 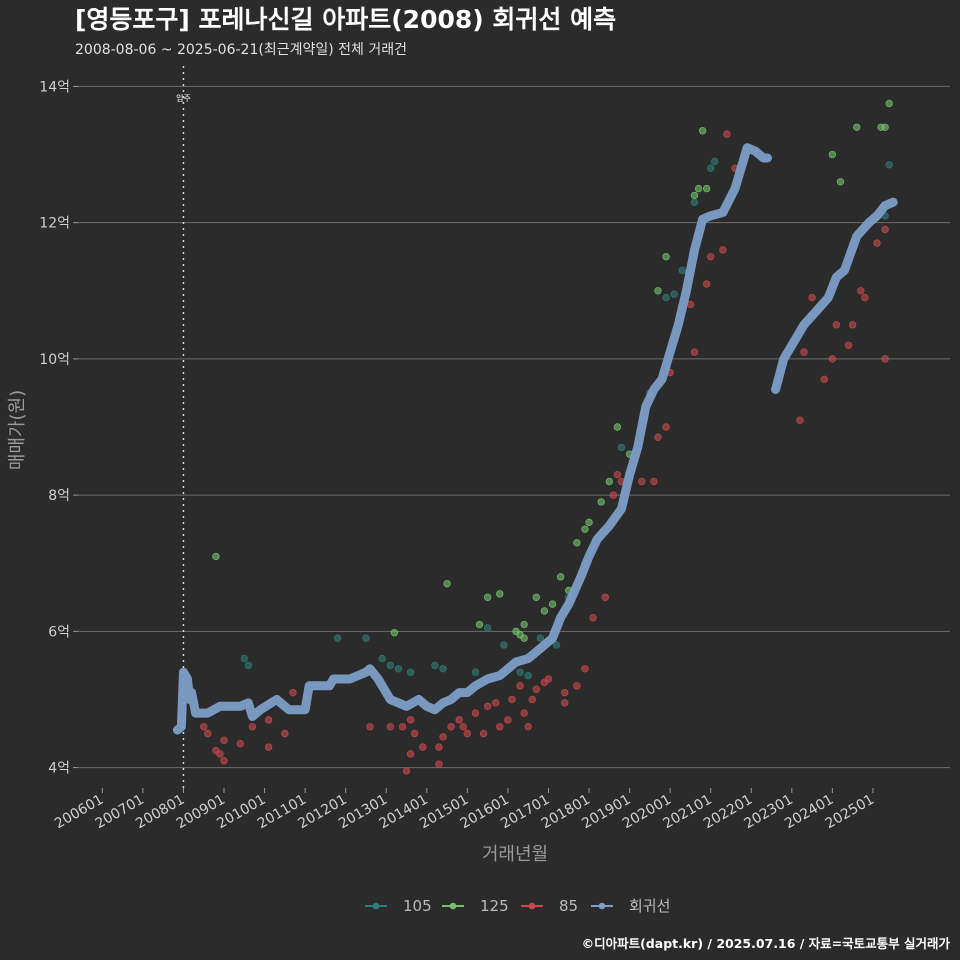 I want to click on y-tick-label: 10억, so click(x=54, y=360).